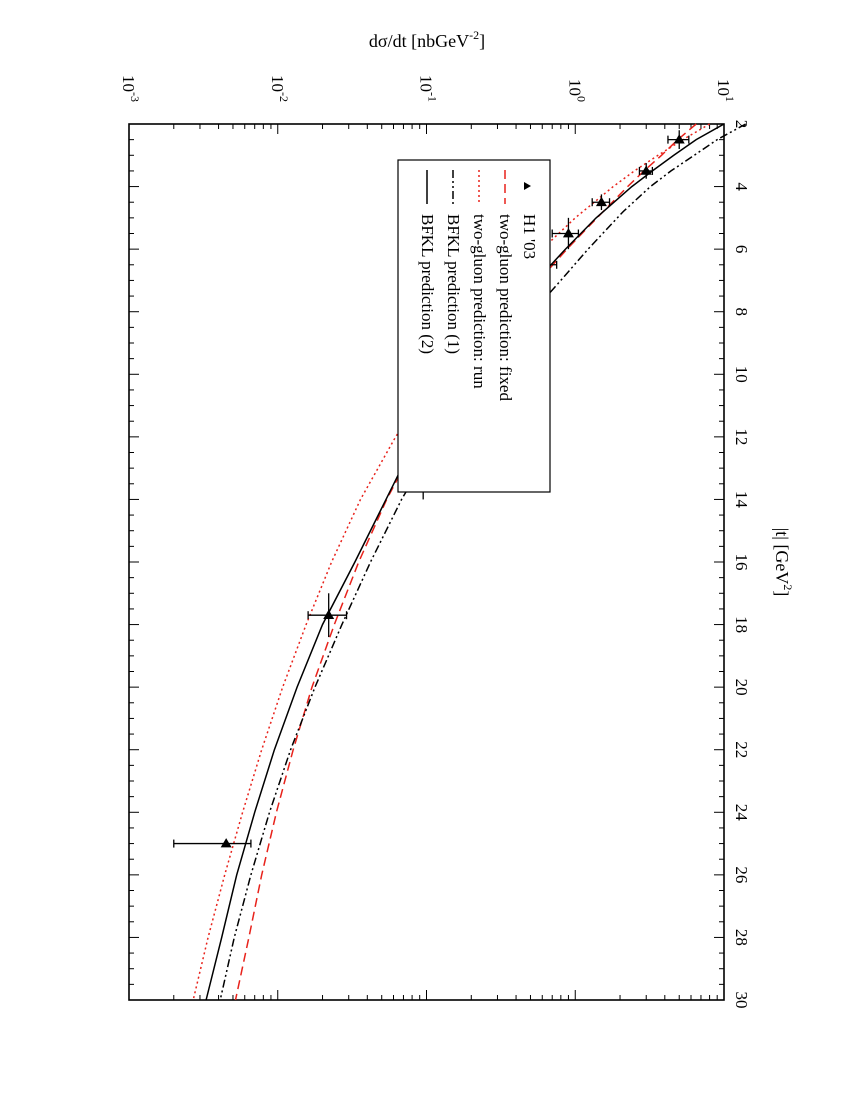 The image size is (850, 1100). I want to click on y-tick-label: 10-3, so click(130, 88).